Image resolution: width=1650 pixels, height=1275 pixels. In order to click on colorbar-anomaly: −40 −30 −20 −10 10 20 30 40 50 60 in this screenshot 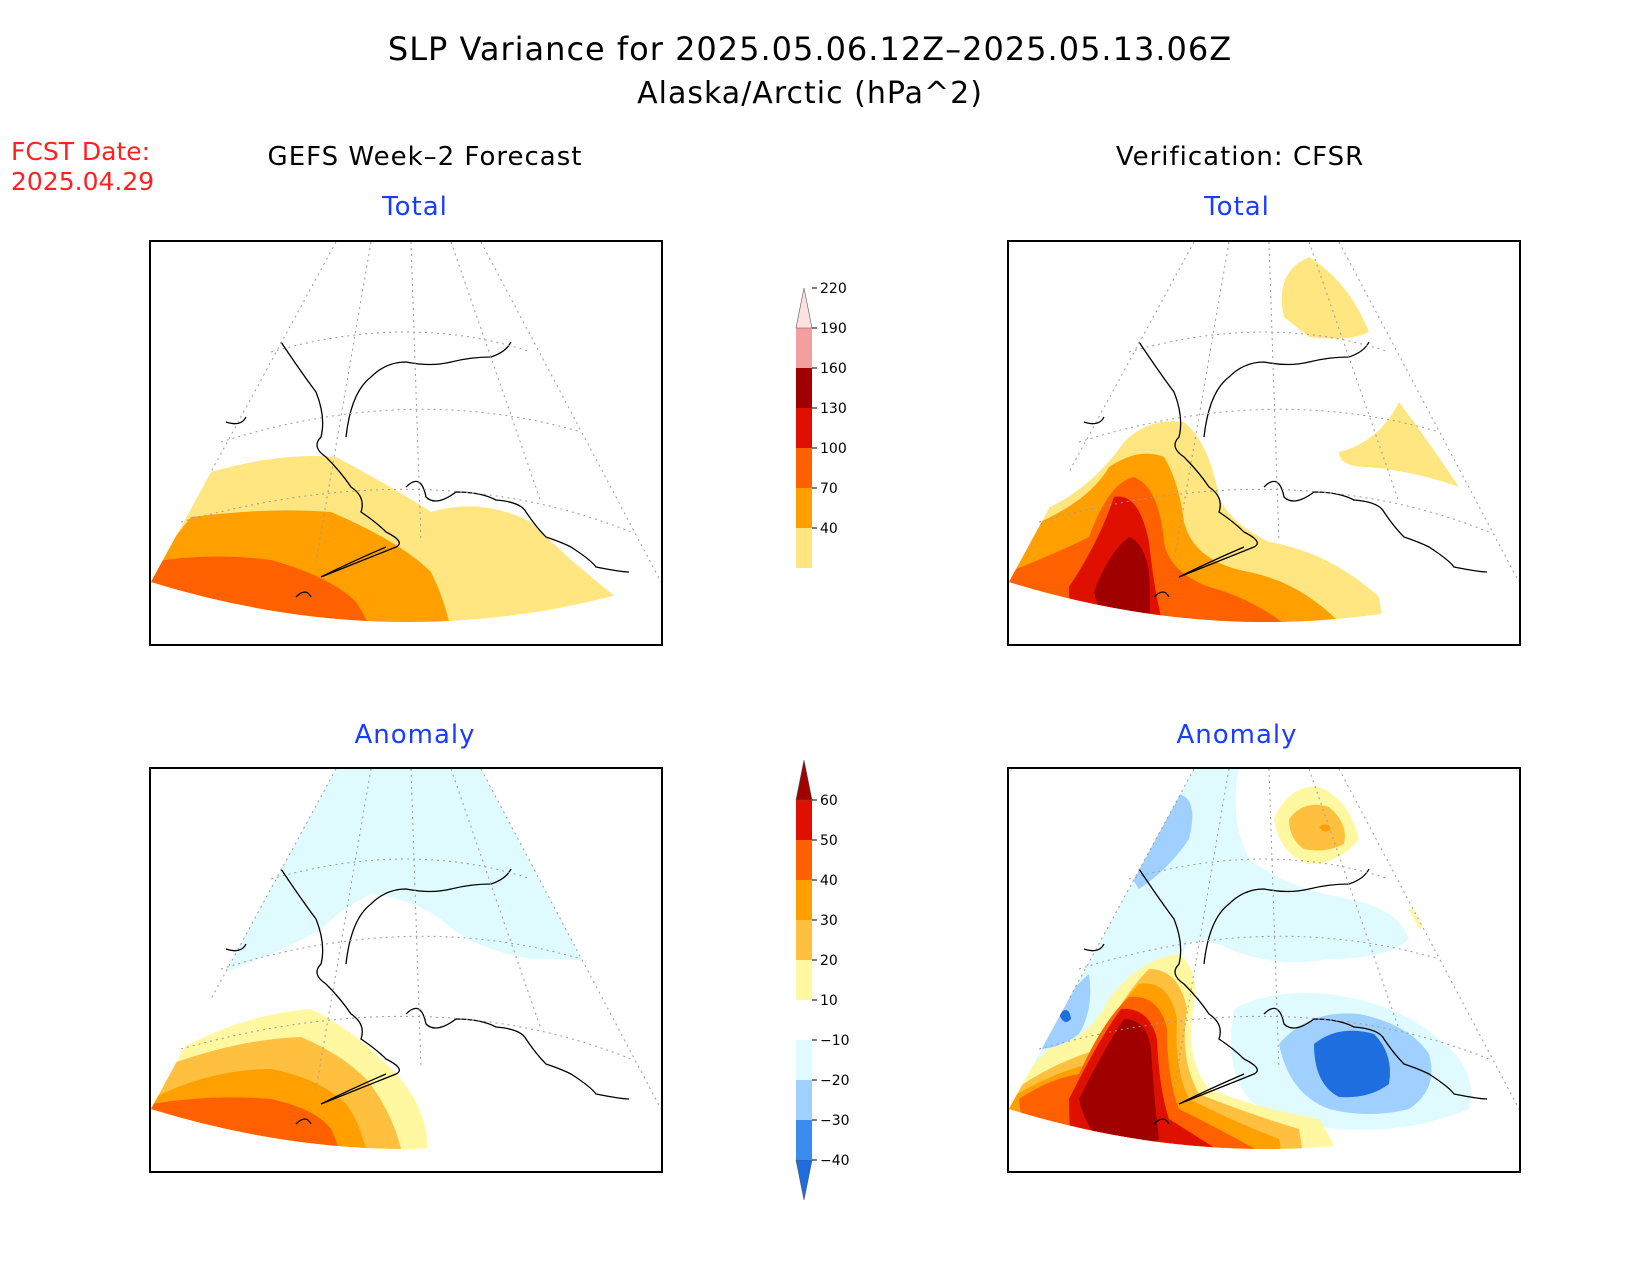, I will do `click(822, 980)`.